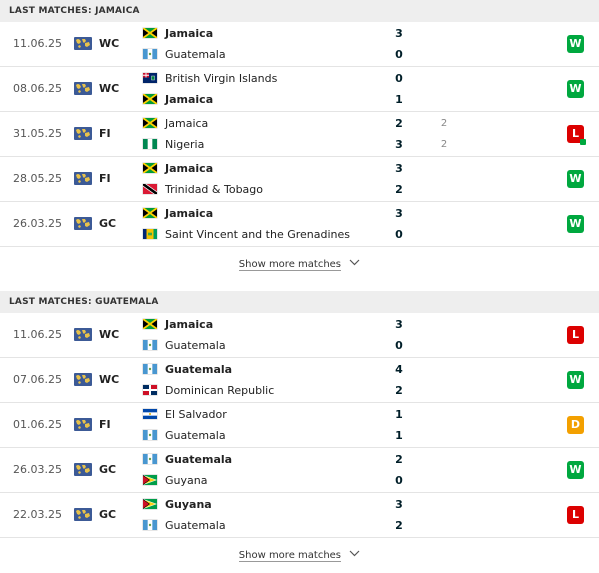 The height and width of the screenshot is (573, 599). What do you see at coordinates (444, 144) in the screenshot?
I see `away-penalty-score: 2` at bounding box center [444, 144].